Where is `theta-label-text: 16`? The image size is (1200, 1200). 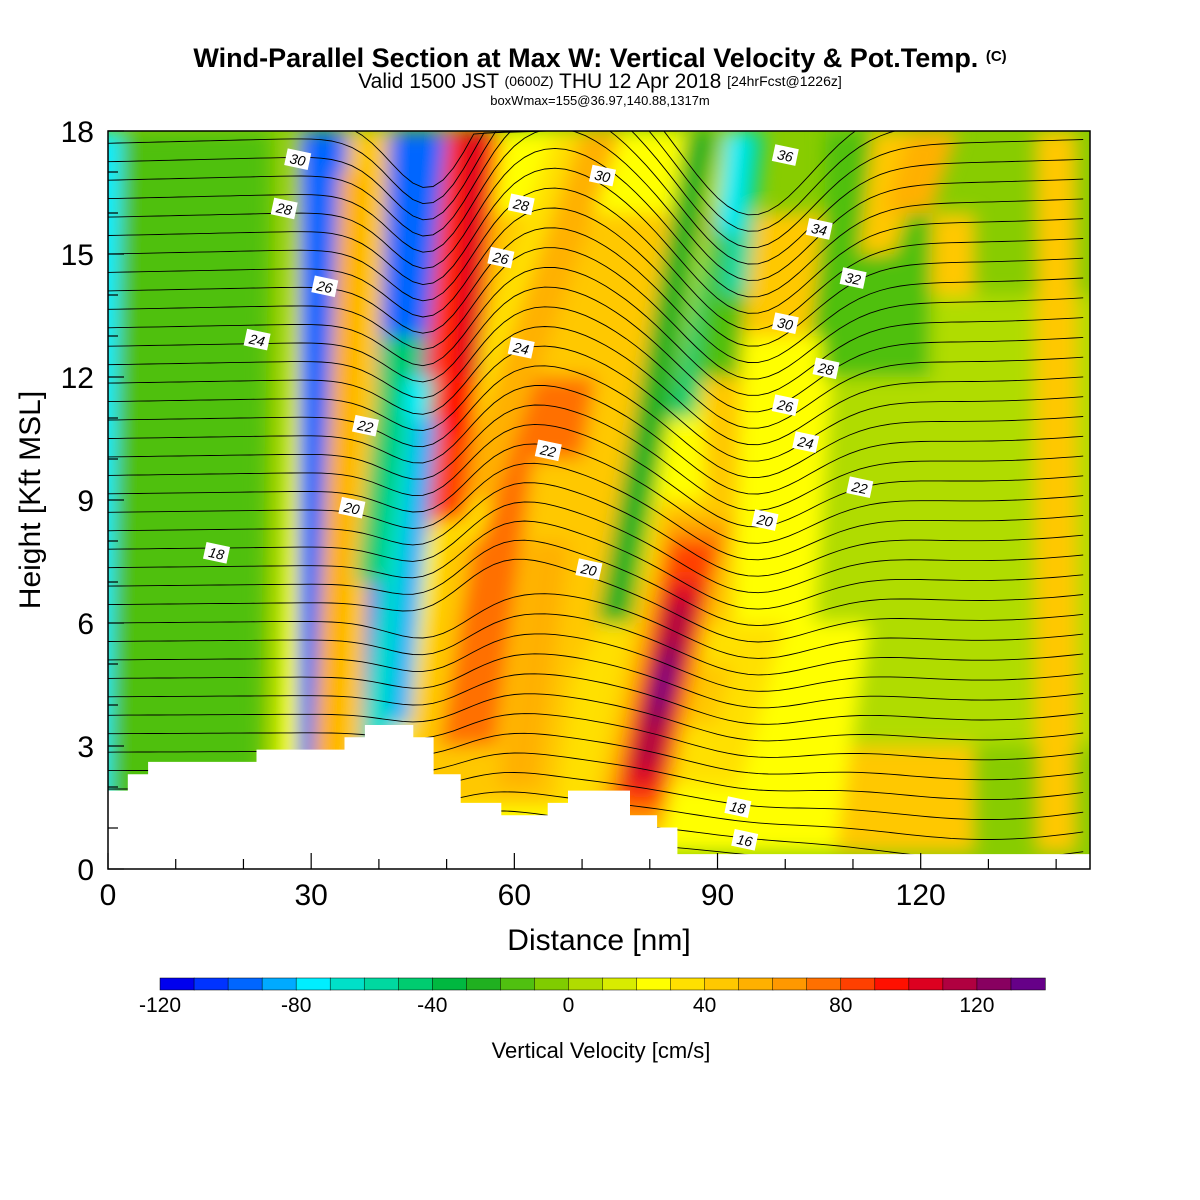
theta-label-text: 16 is located at coordinates (744, 840).